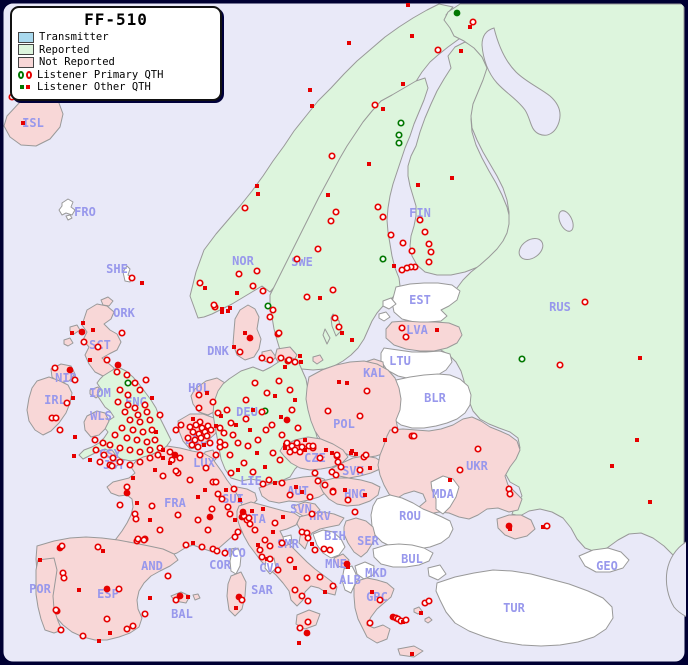  Describe the element at coordinates (204, 463) in the screenshot. I see `country-label-LUX: LUX` at that location.